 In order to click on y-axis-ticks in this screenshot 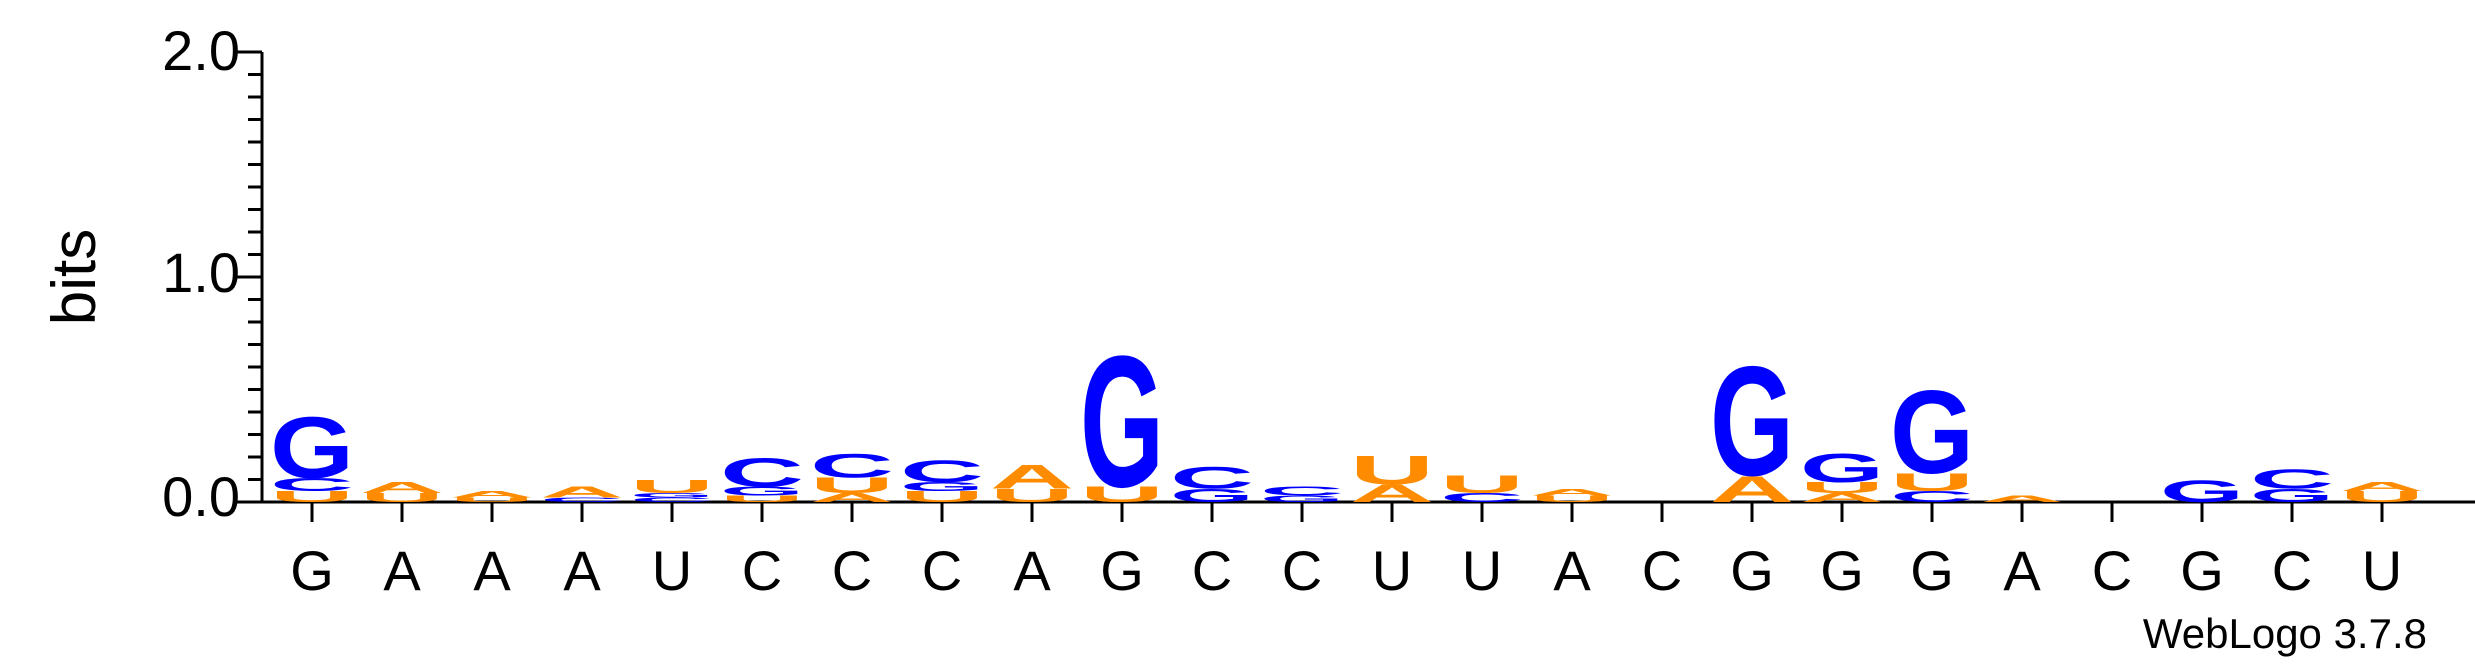, I will do `click(249, 277)`.